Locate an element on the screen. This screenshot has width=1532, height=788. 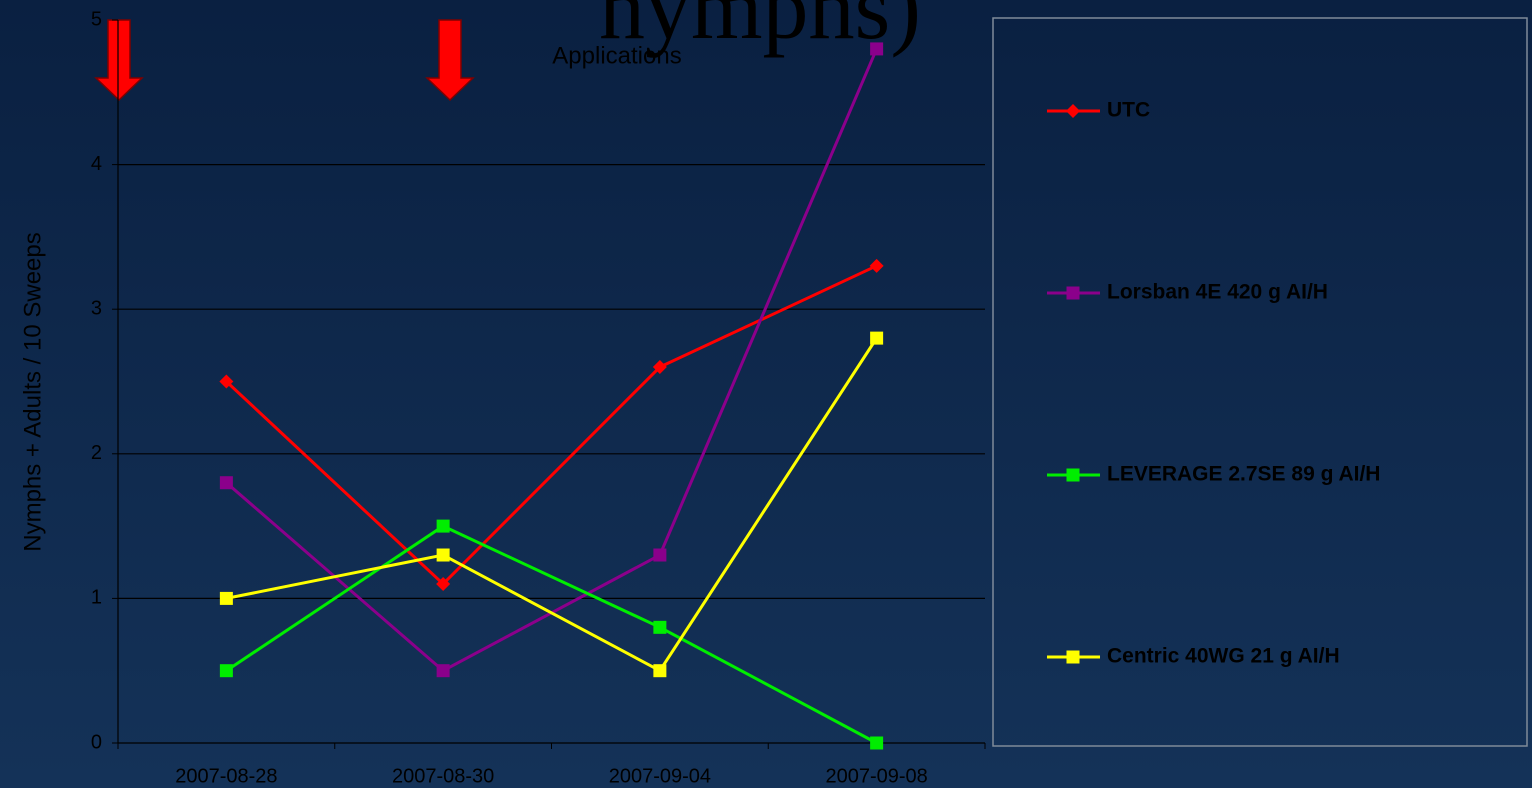
series-line is located at coordinates (551, 634).